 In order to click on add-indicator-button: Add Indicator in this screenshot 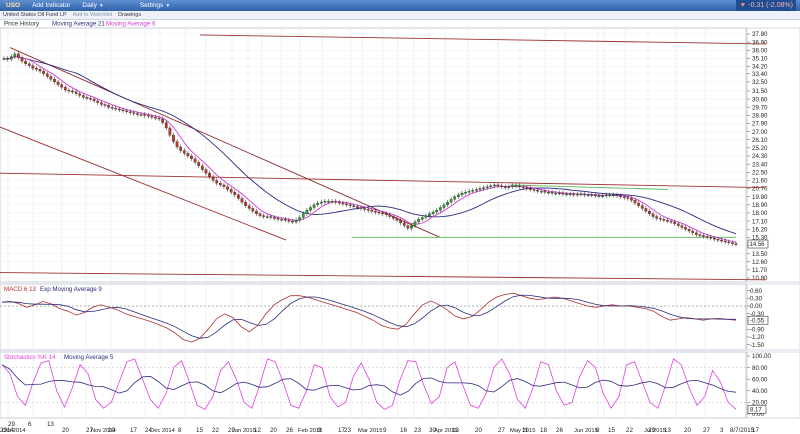, I will do `click(51, 5)`.